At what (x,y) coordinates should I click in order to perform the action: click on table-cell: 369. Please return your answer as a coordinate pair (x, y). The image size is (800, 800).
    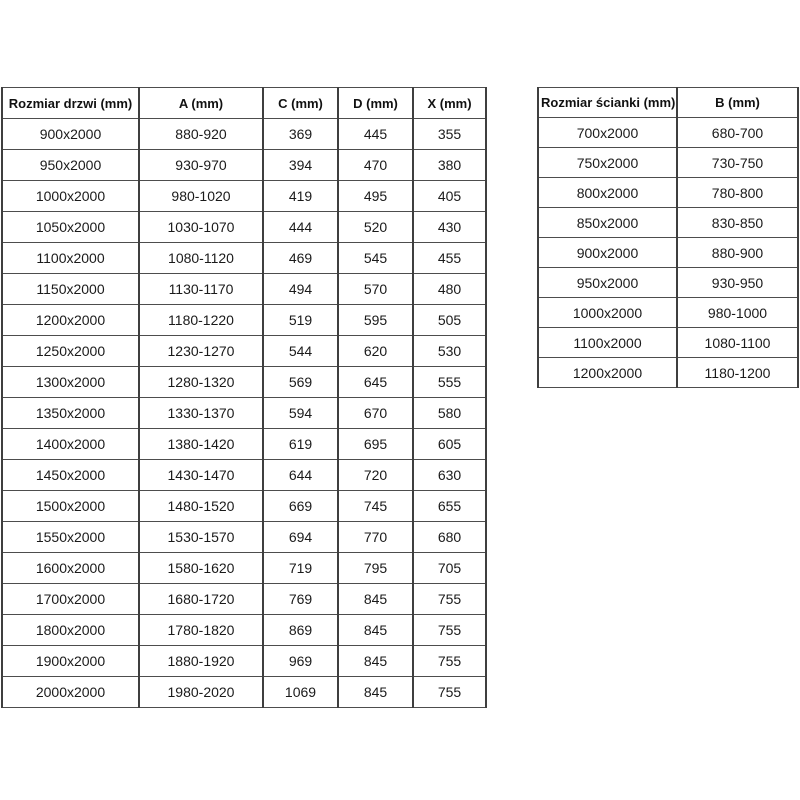
    Looking at the image, I should click on (300, 134).